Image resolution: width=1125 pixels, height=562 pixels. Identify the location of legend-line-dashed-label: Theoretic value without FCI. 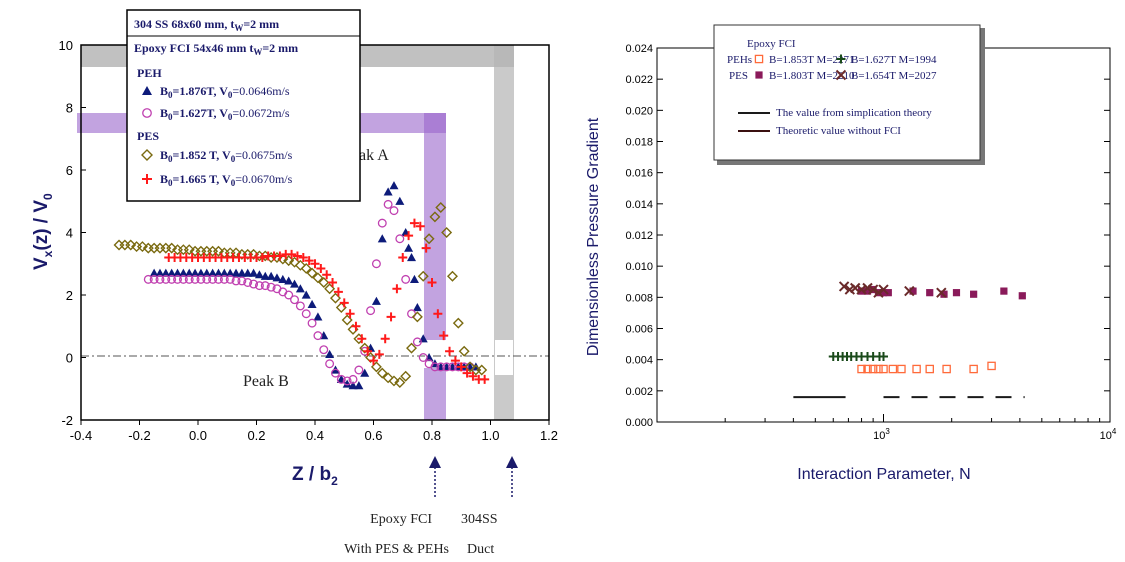
(838, 131).